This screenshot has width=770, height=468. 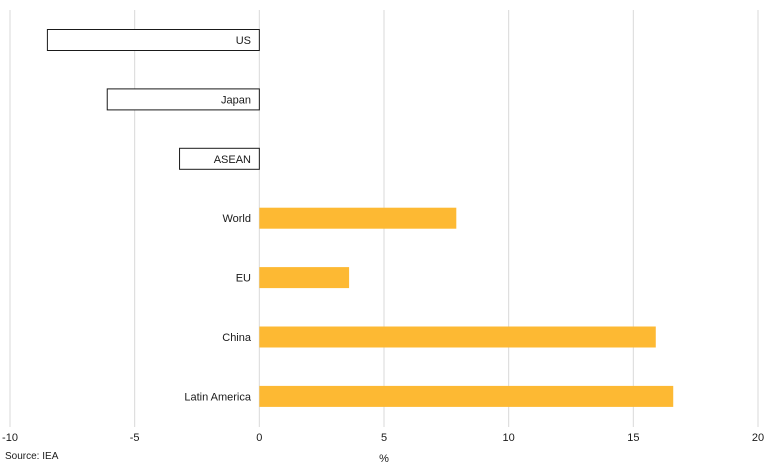 I want to click on x-tick-label: -10, so click(x=10, y=438).